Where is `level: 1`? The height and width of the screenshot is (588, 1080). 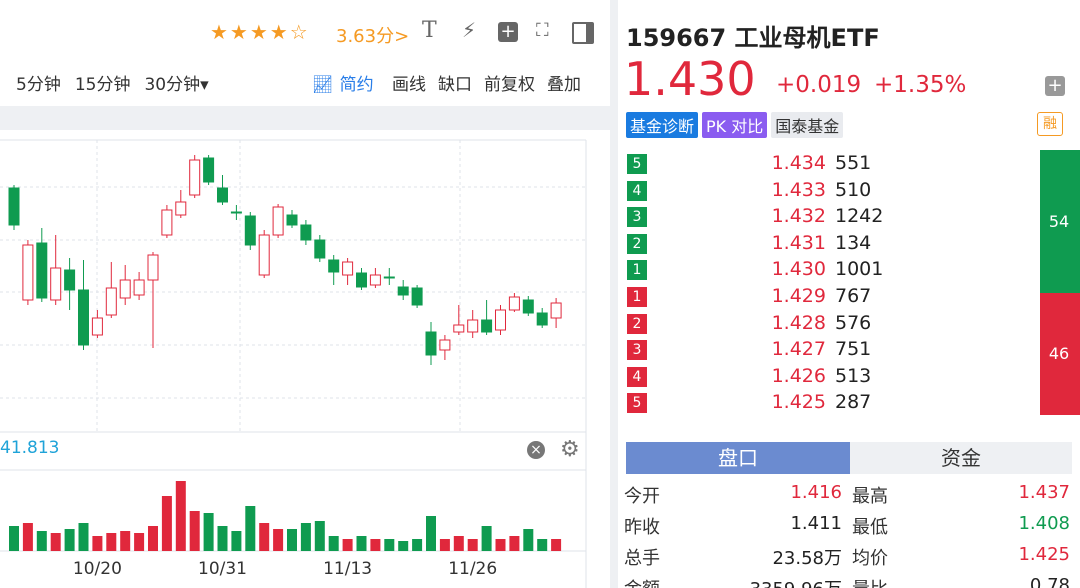 level: 1 is located at coordinates (637, 297).